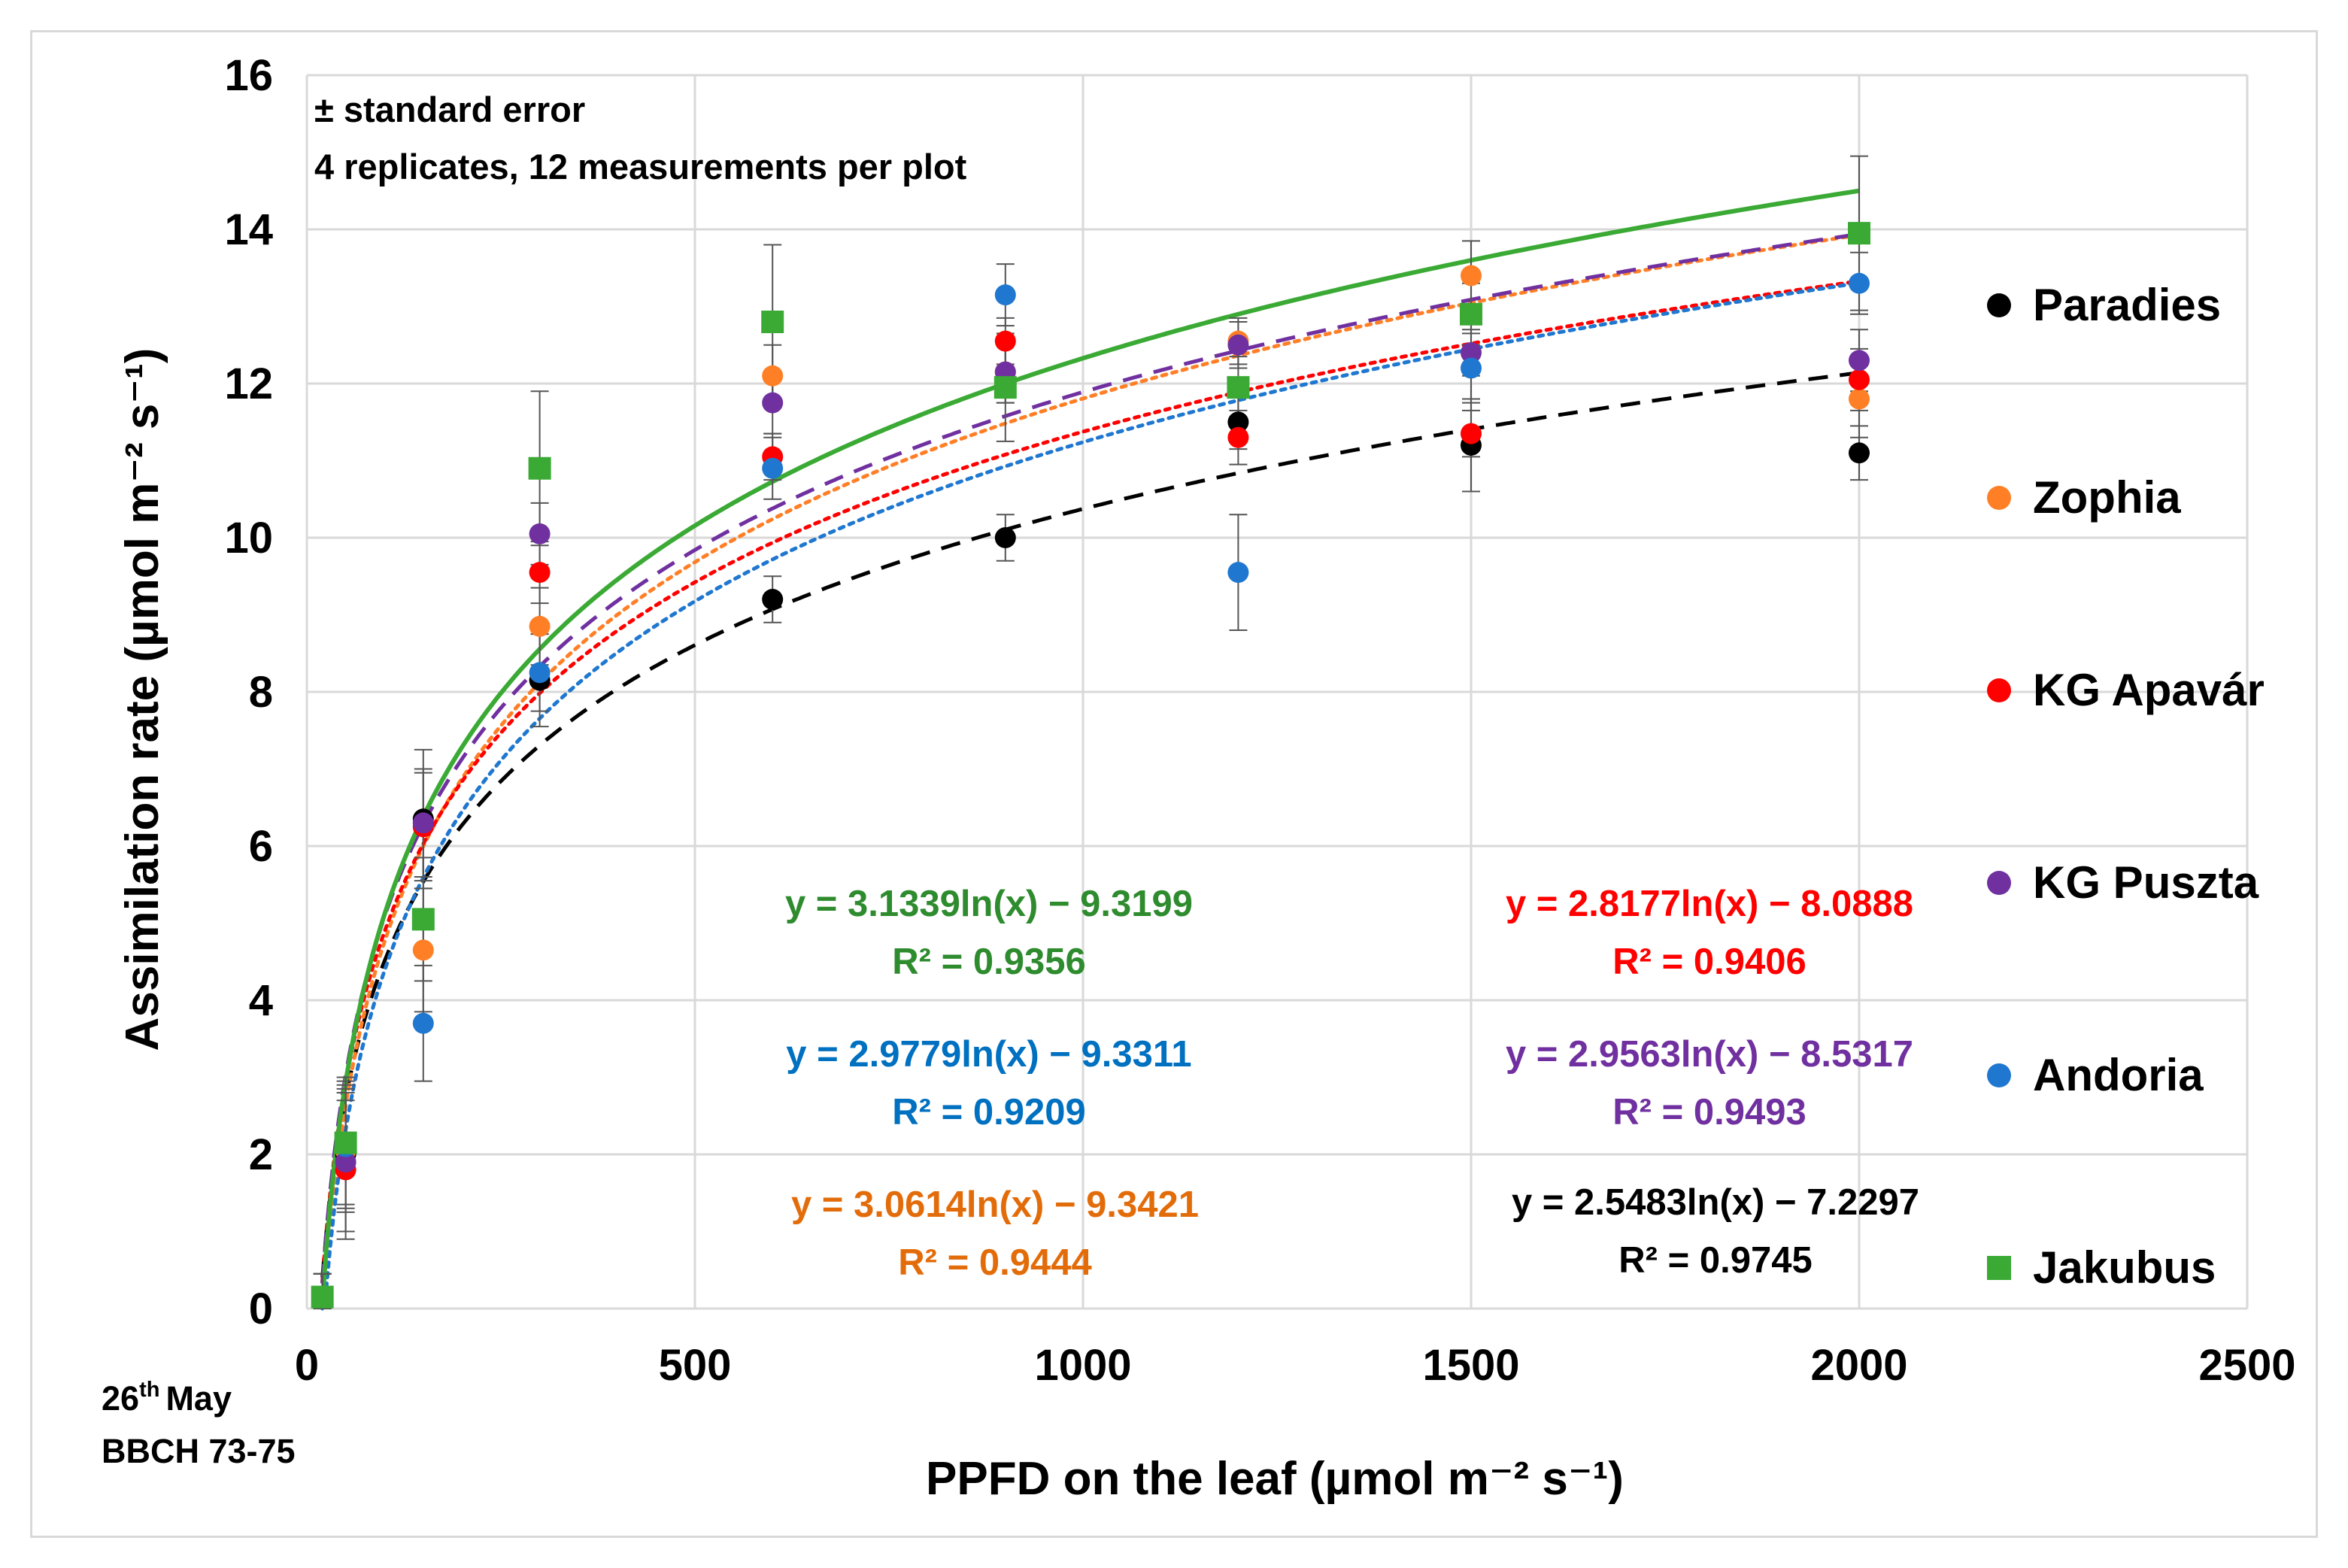 Image resolution: width=2348 pixels, height=1568 pixels. Describe the element at coordinates (1710, 904) in the screenshot. I see `equation-kg-apavar: y = 2.8177ln(x) − 8.0888` at that location.